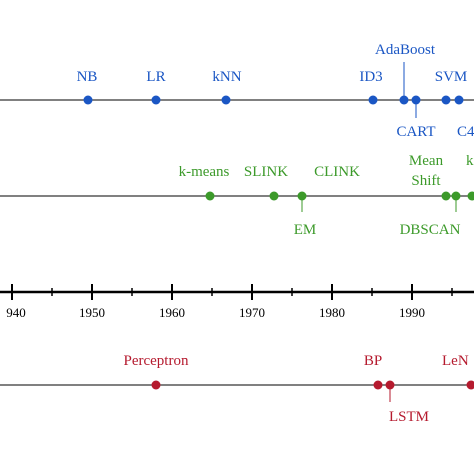  I want to click on adaboost-point, so click(404, 100).